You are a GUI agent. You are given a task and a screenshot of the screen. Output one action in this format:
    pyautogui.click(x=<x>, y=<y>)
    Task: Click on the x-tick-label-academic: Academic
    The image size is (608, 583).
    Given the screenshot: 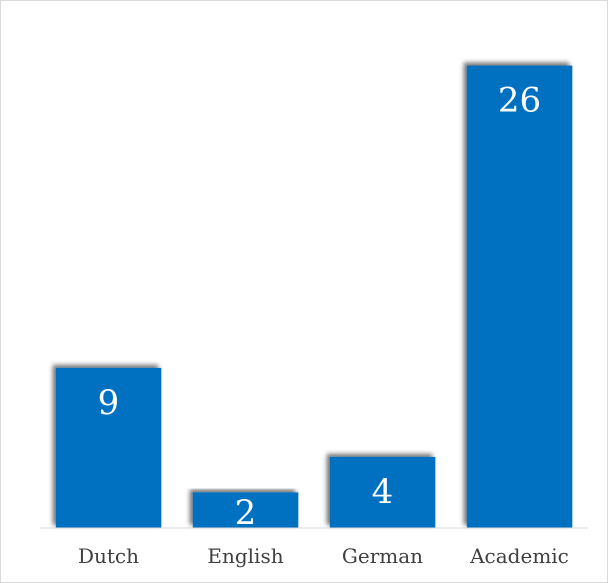 What is the action you would take?
    pyautogui.click(x=519, y=556)
    